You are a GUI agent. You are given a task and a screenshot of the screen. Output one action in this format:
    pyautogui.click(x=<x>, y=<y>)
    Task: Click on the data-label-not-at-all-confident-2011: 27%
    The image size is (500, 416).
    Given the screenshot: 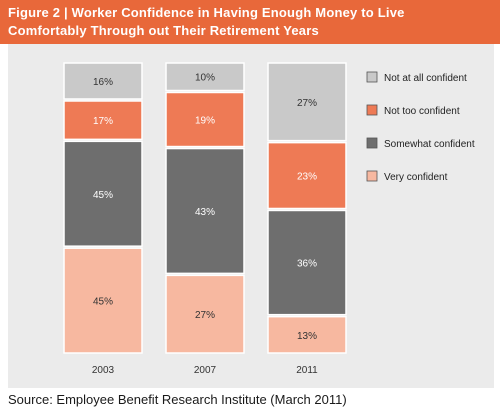 What is the action you would take?
    pyautogui.click(x=307, y=103)
    